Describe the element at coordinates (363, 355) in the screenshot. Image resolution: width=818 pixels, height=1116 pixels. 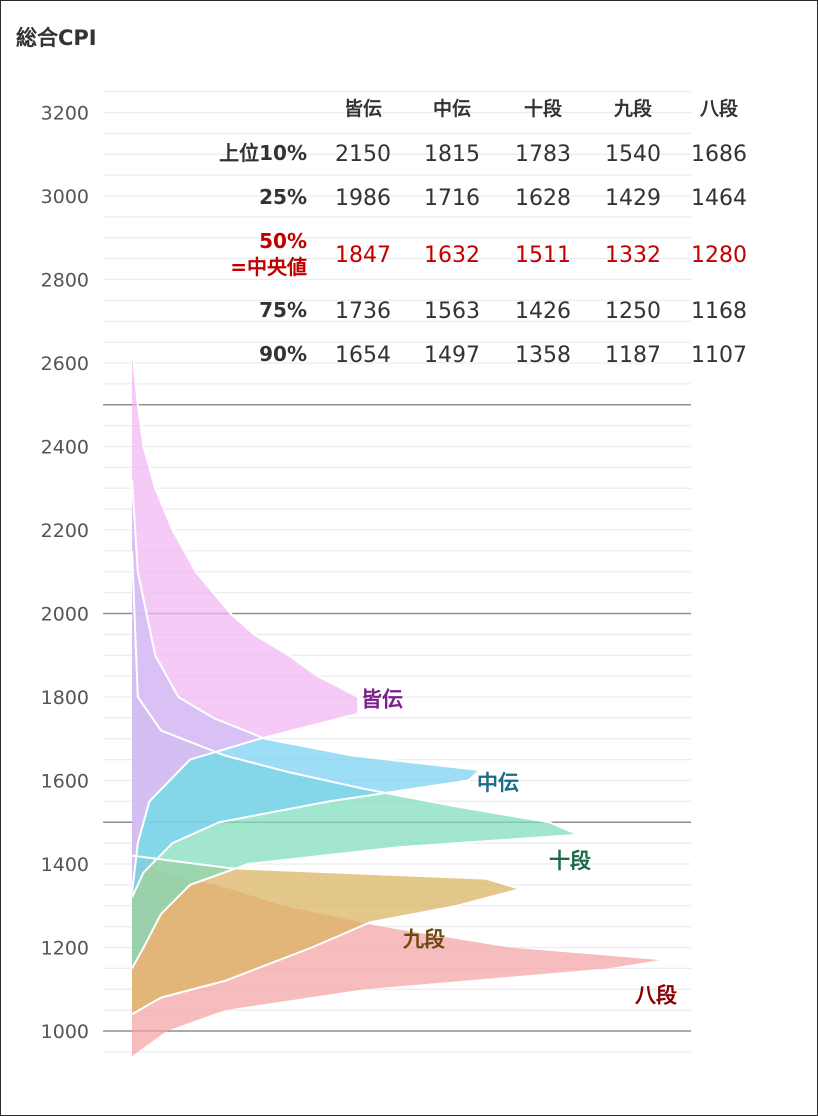
I see `table-cell: 1654` at that location.